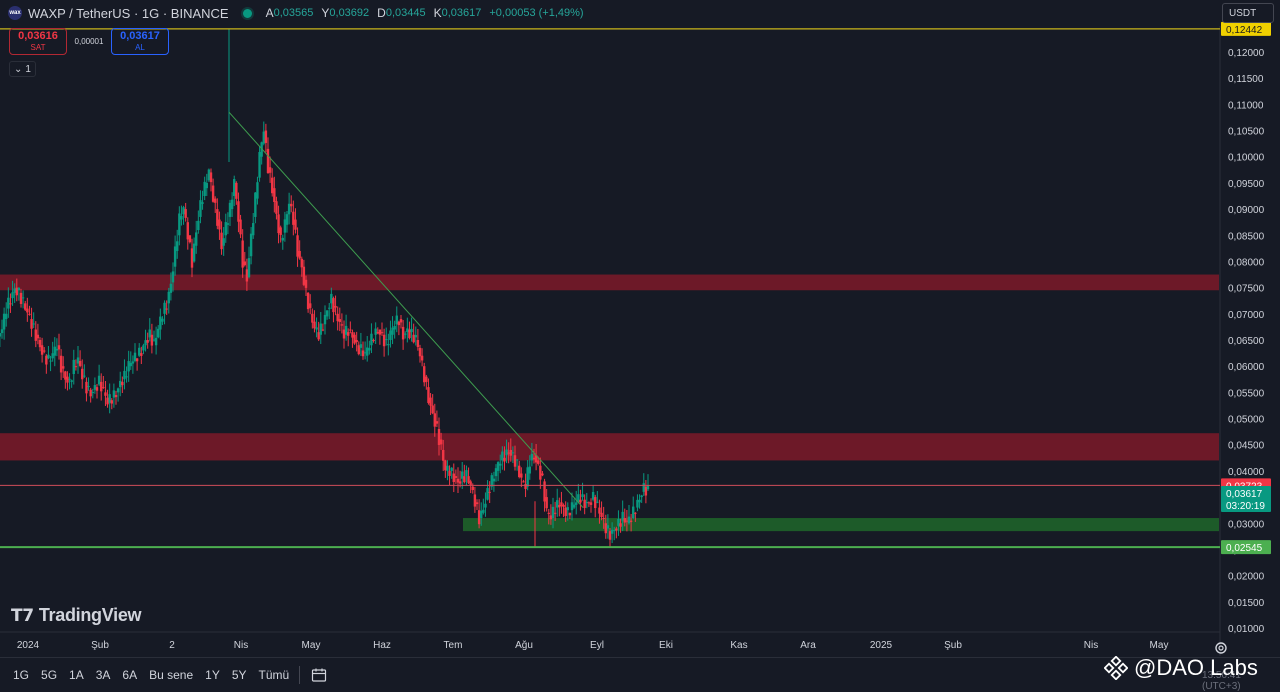  Describe the element at coordinates (1246, 158) in the screenshot. I see `price-tick-label: 0,10000` at that location.